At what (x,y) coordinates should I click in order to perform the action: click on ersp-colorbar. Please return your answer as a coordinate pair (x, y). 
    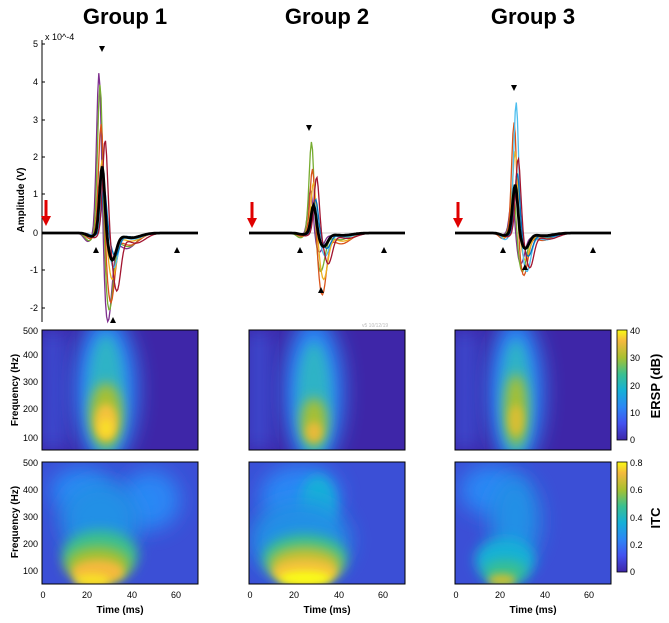
    Looking at the image, I should click on (622, 385).